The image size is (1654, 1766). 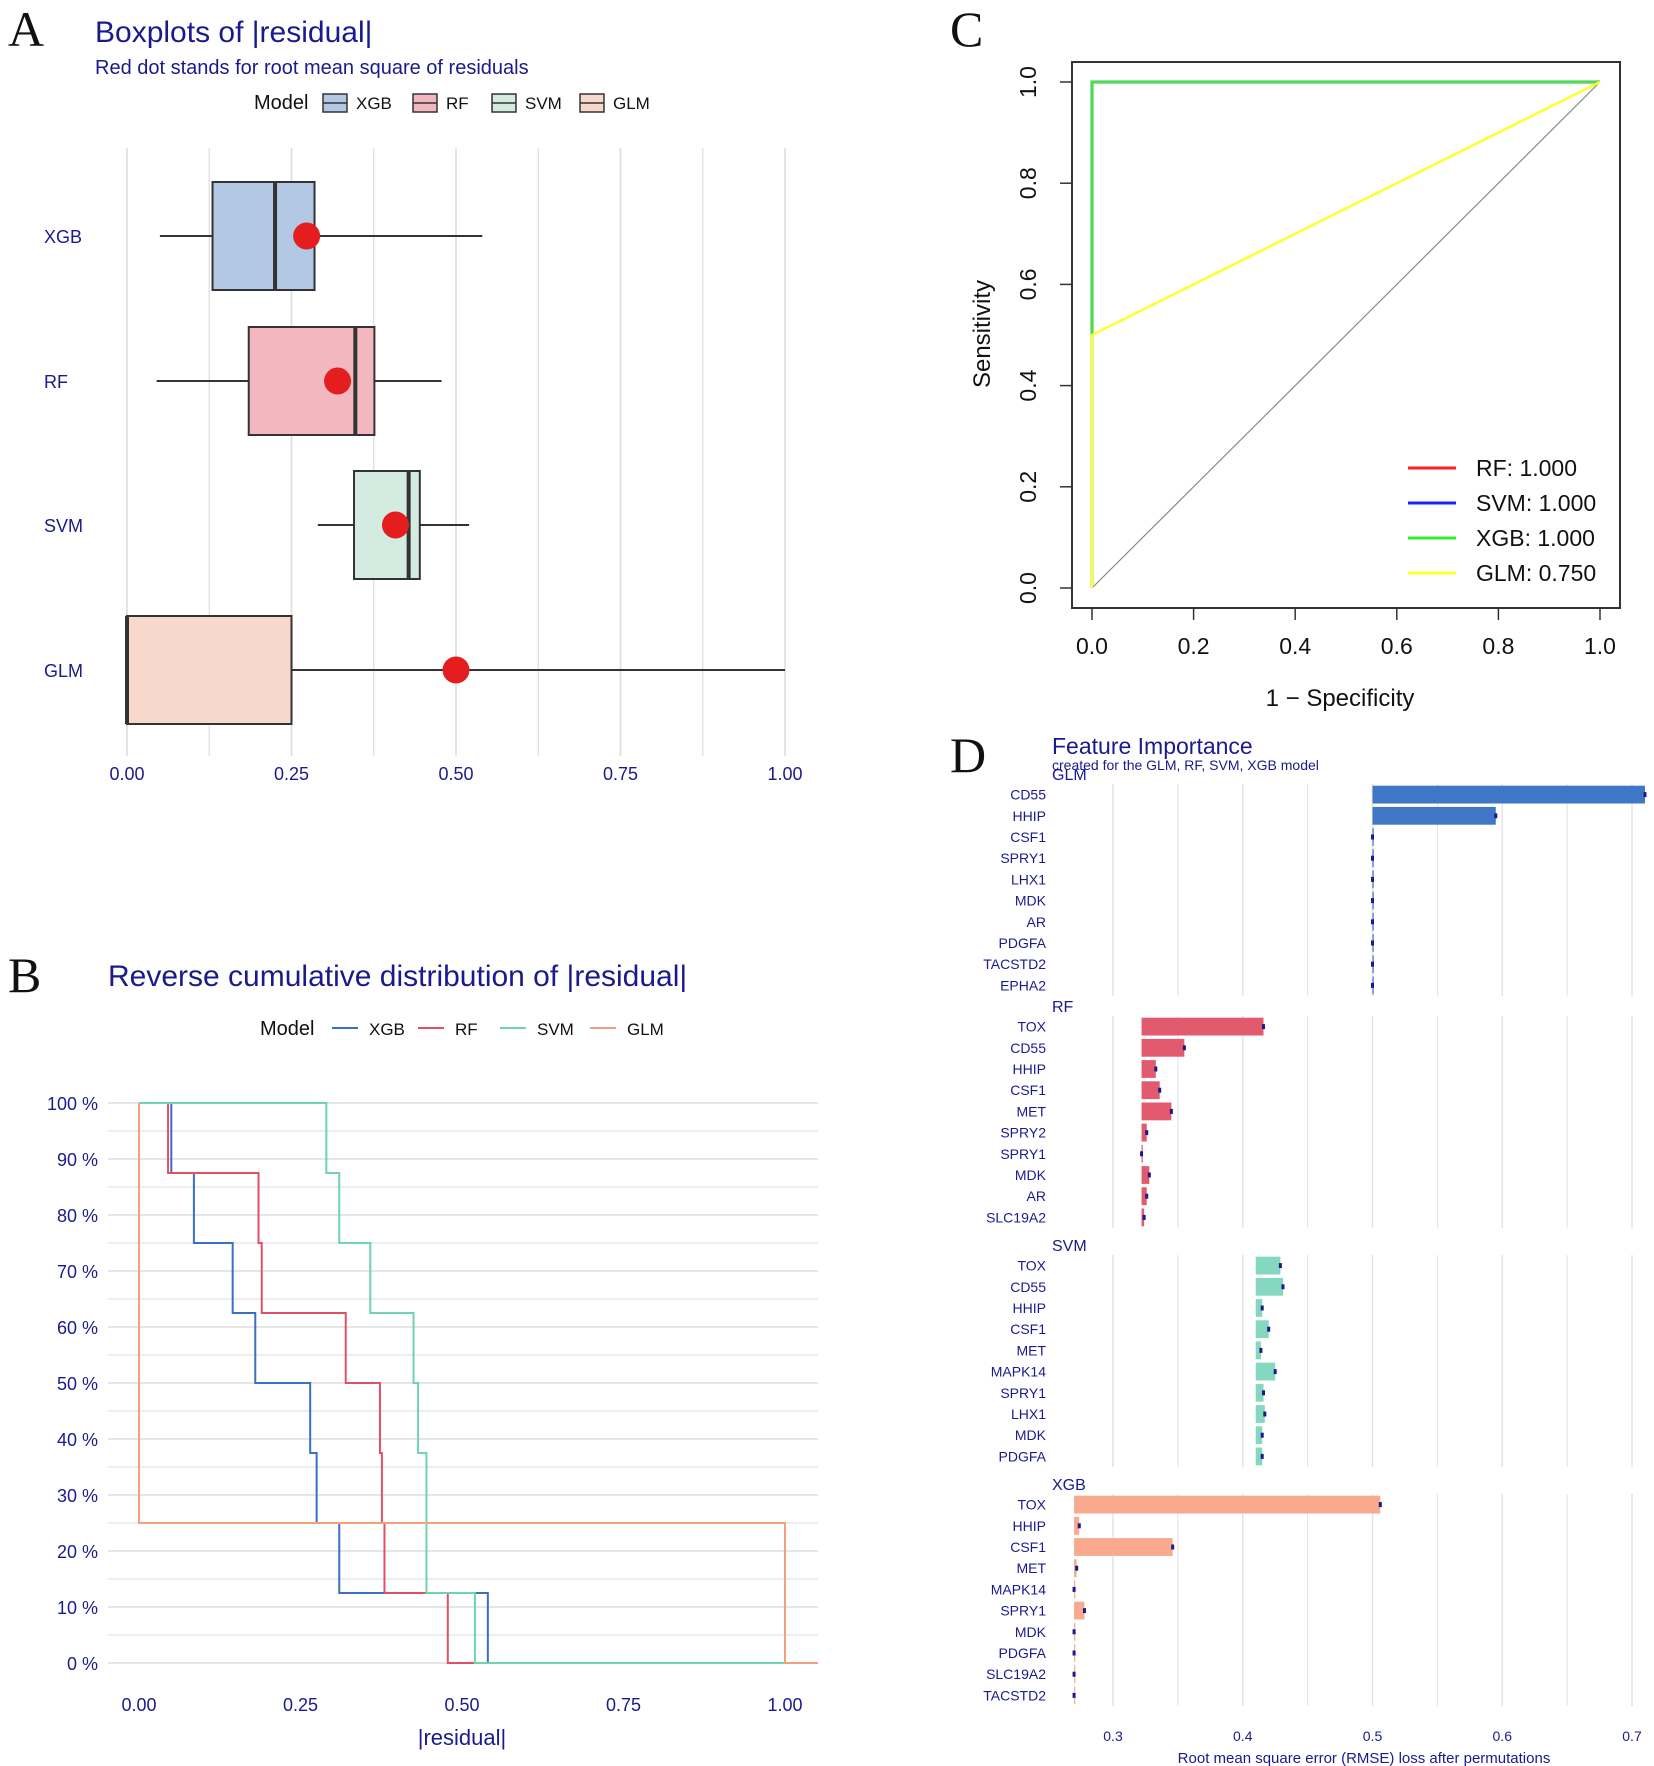 I want to click on panel-b-y-tick: 60 %, so click(x=77, y=1328).